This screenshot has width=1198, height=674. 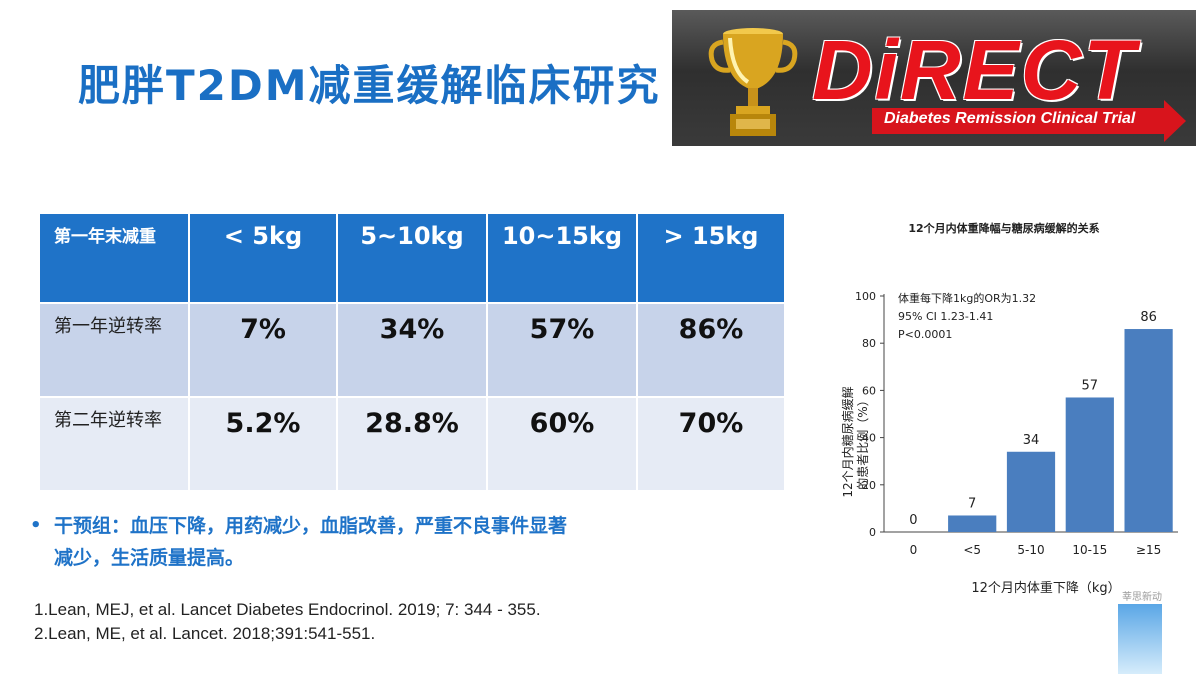 I want to click on x-axis-label: 12个月内体重下降（kg）, so click(x=1045, y=588).